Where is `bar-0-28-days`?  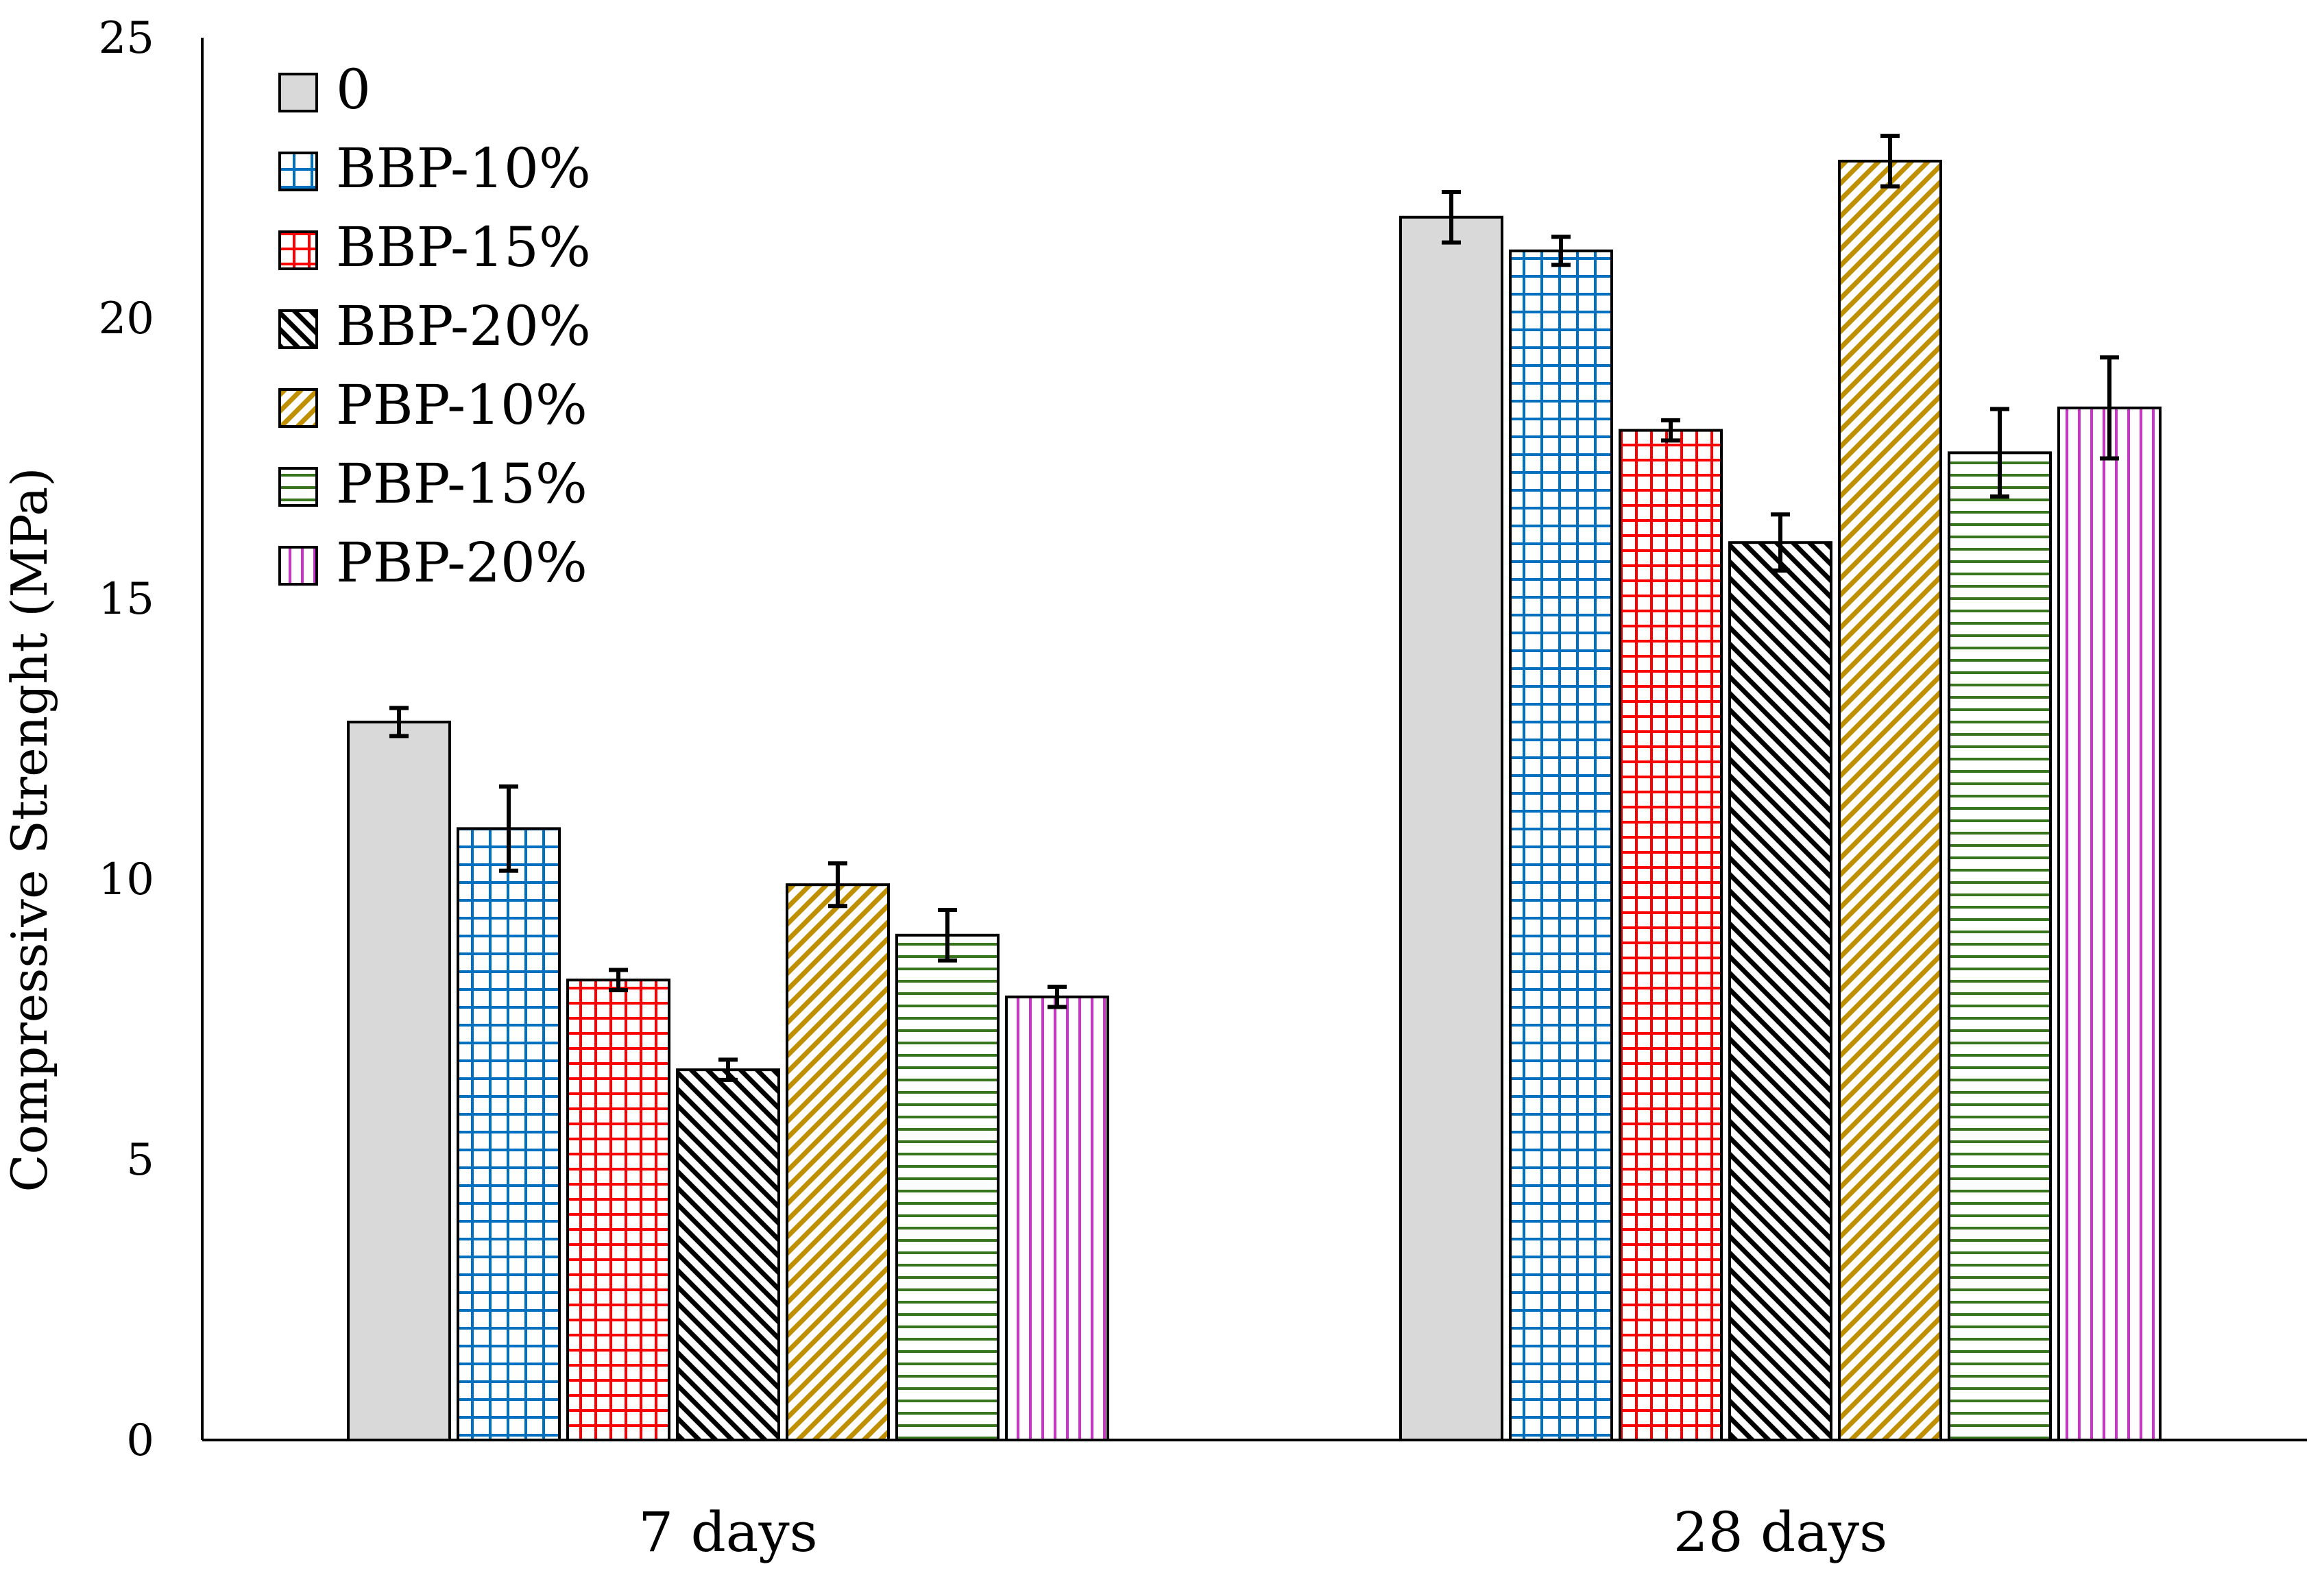
bar-0-28-days is located at coordinates (1451, 828).